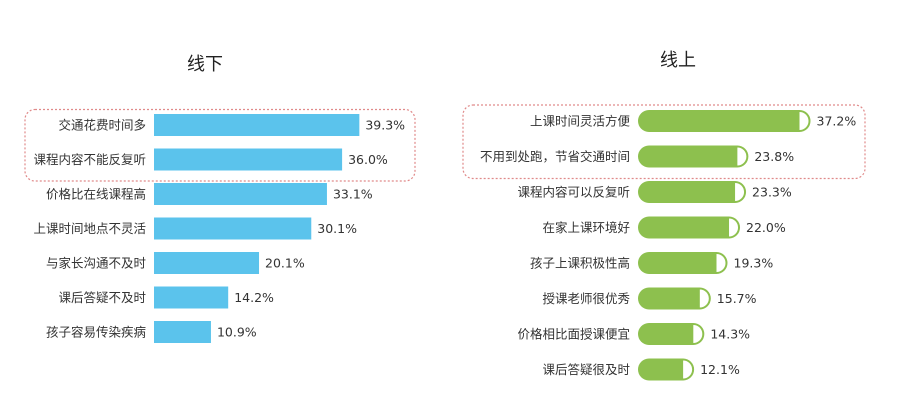  I want to click on bar-row: 授课老师很优秀 15.7%, so click(649, 298).